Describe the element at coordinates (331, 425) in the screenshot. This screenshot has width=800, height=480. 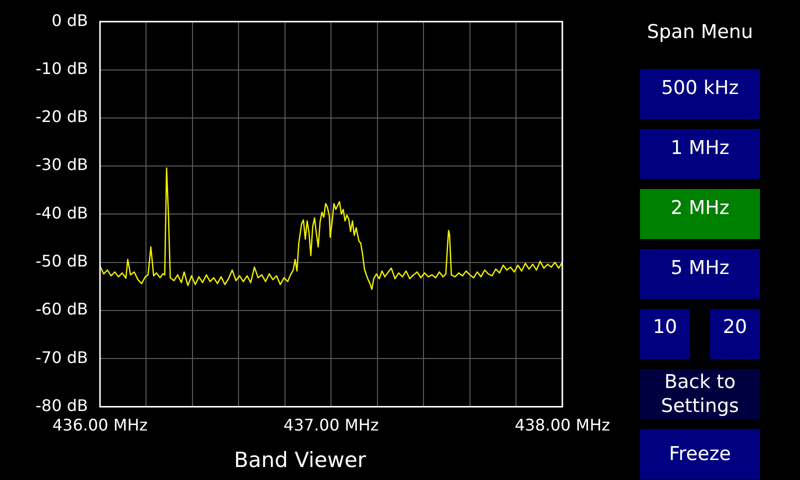
I see `x-tick-label: 437.00 MHz` at that location.